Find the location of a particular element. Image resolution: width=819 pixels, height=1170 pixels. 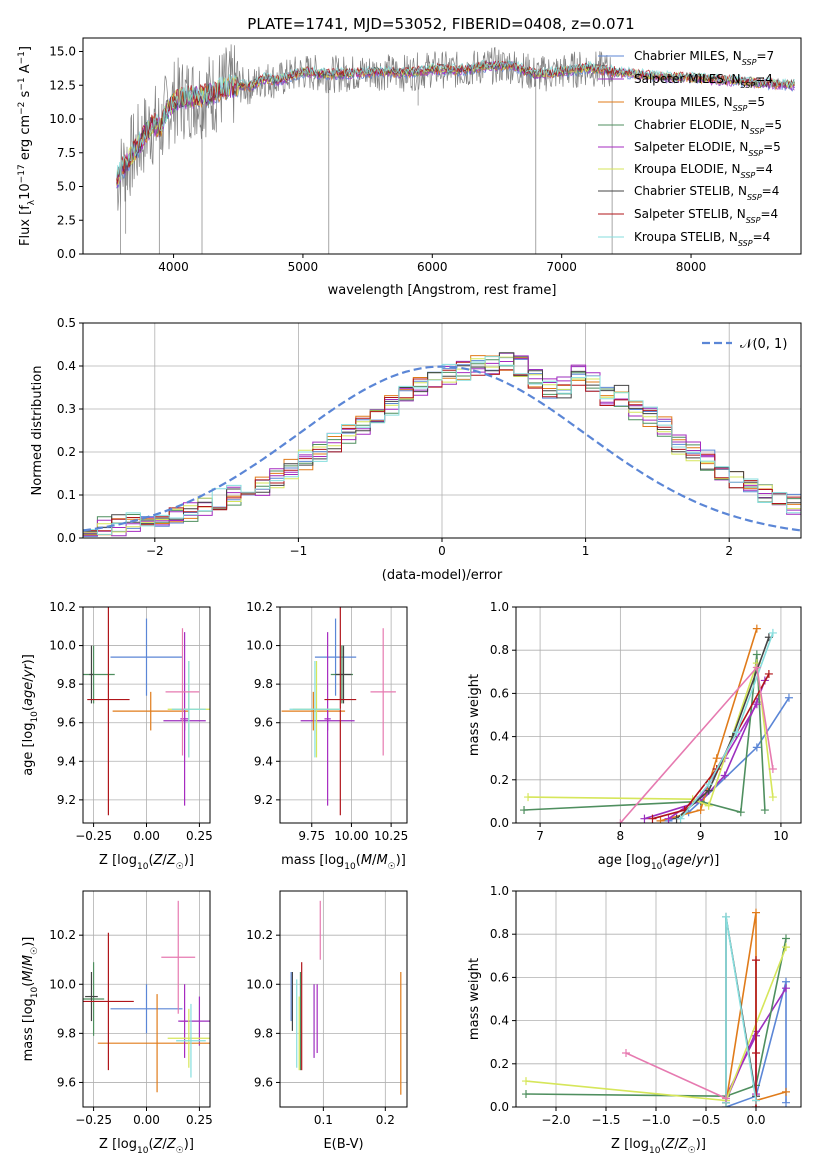

x-tick-label: −2 is located at coordinates (155, 551).